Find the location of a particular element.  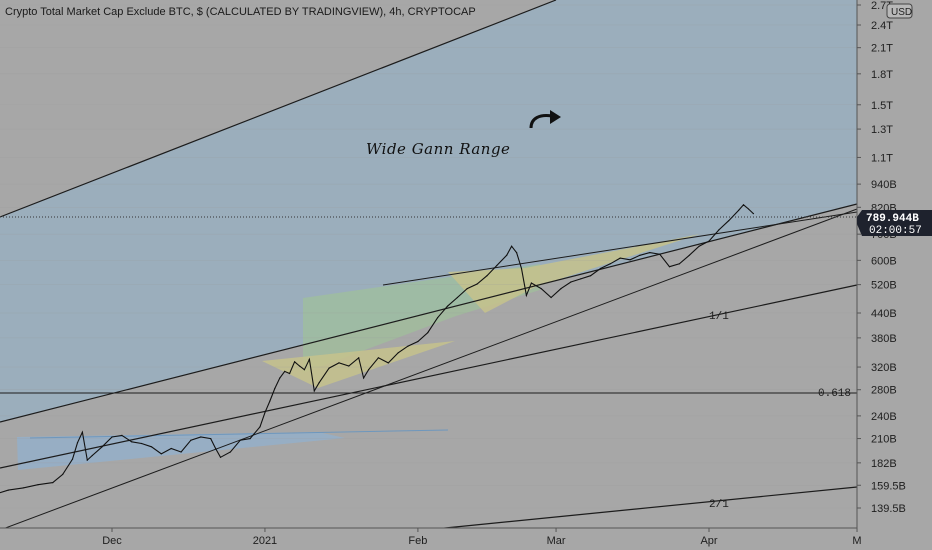

currency-button: USD is located at coordinates (899, 11).